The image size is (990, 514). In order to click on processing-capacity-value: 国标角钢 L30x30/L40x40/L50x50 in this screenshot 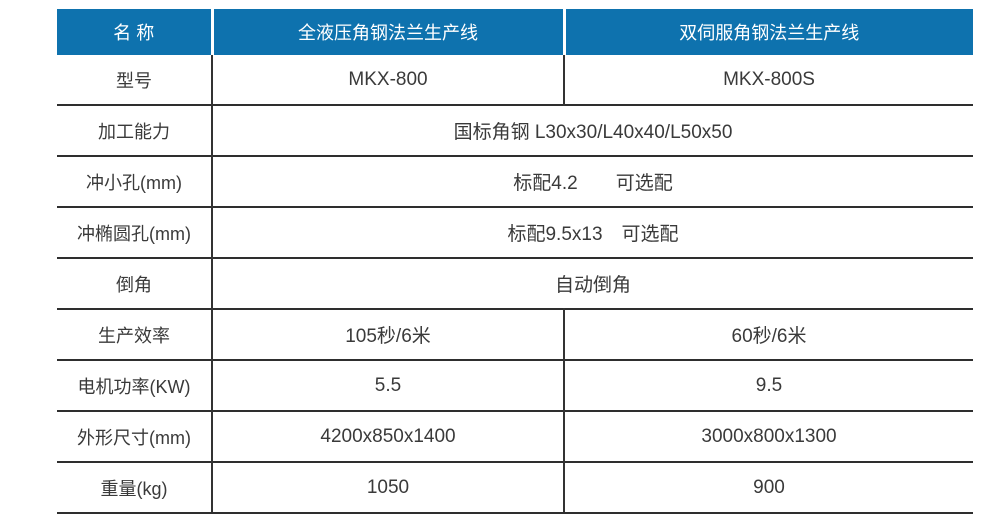, I will do `click(592, 130)`.